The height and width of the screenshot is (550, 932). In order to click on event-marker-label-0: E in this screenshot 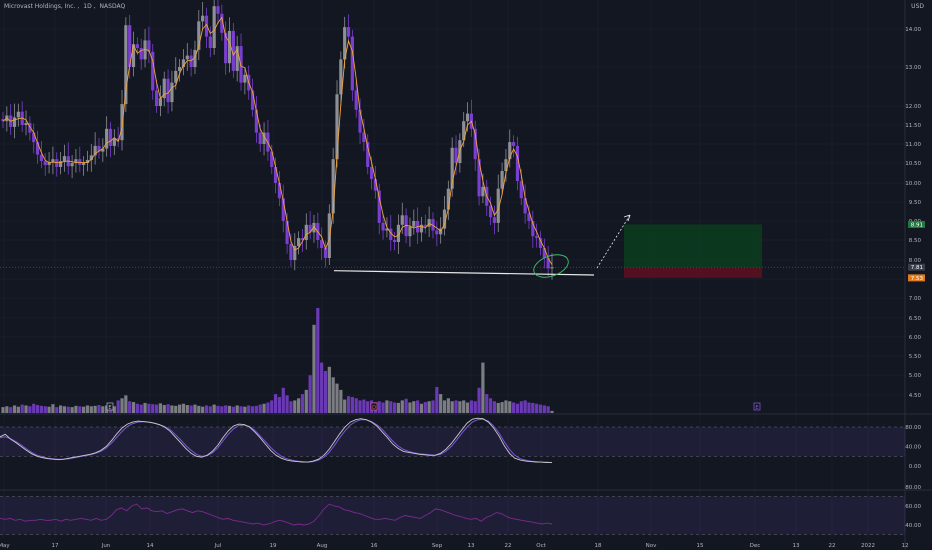, I will do `click(109, 408)`.